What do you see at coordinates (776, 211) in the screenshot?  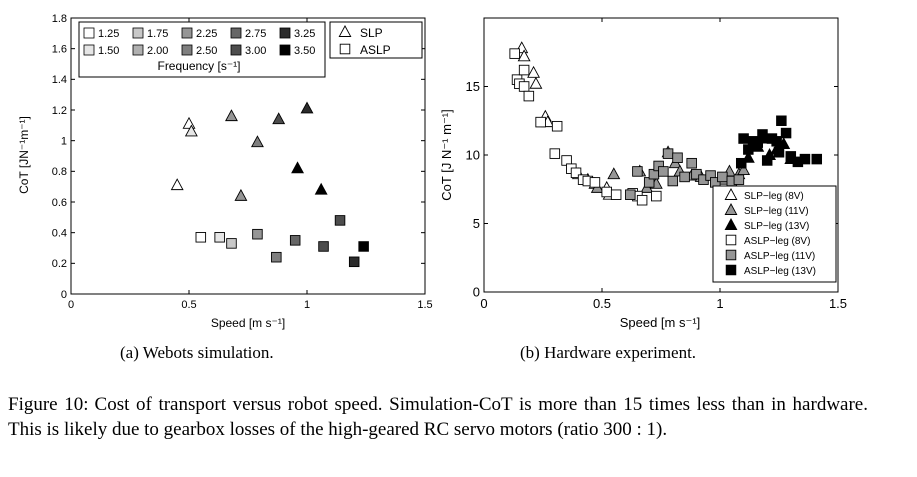 I see `series-legend-label: SLP−leg (11V)` at bounding box center [776, 211].